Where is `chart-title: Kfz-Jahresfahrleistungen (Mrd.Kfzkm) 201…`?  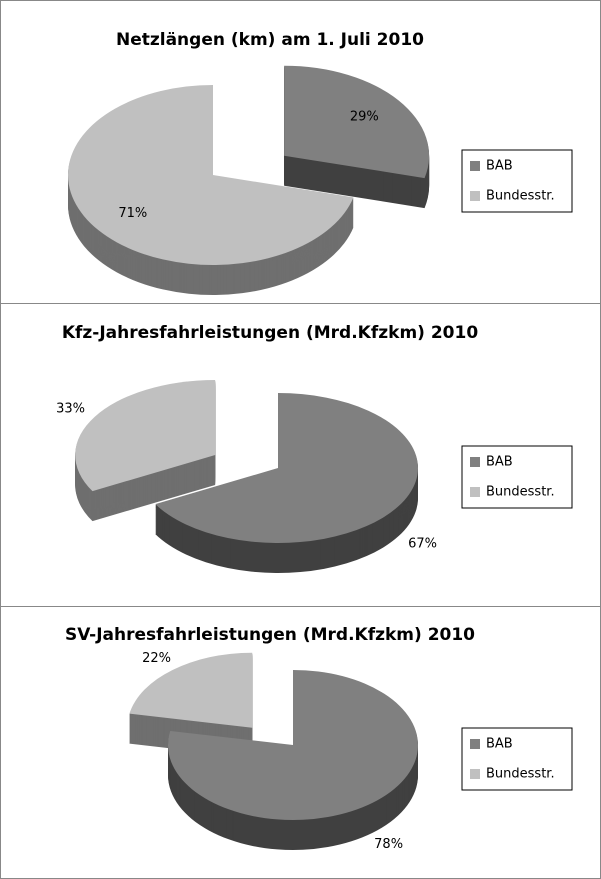 chart-title: Kfz-Jahresfahrleistungen (Mrd.Kfzkm) 201… is located at coordinates (270, 333).